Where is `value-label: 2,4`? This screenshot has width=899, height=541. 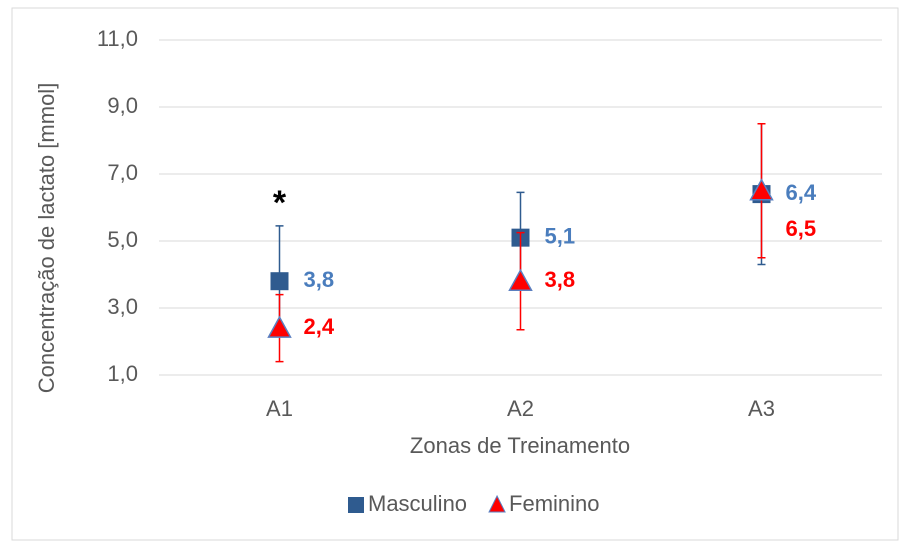 value-label: 2,4 is located at coordinates (319, 326).